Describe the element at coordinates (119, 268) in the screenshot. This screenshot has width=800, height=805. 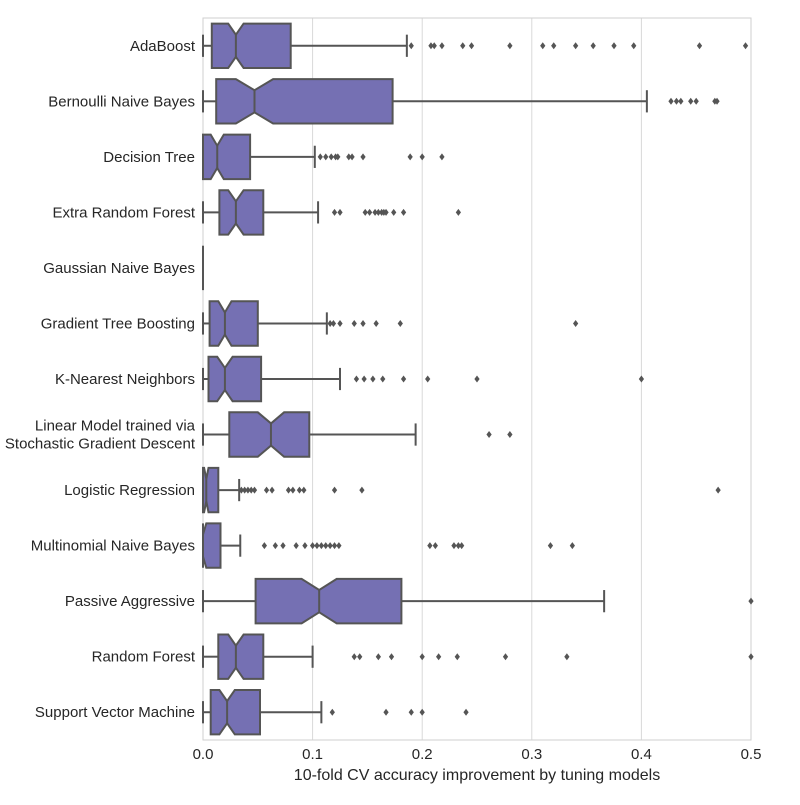
I see `category-label: Gaussian Naive Bayes` at that location.